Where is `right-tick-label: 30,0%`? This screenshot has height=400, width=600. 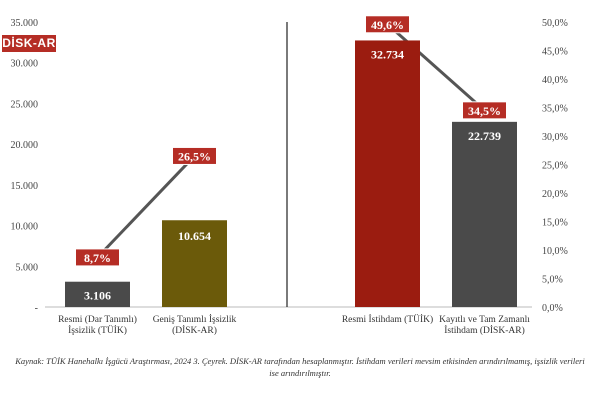 right-tick-label: 30,0% is located at coordinates (555, 137).